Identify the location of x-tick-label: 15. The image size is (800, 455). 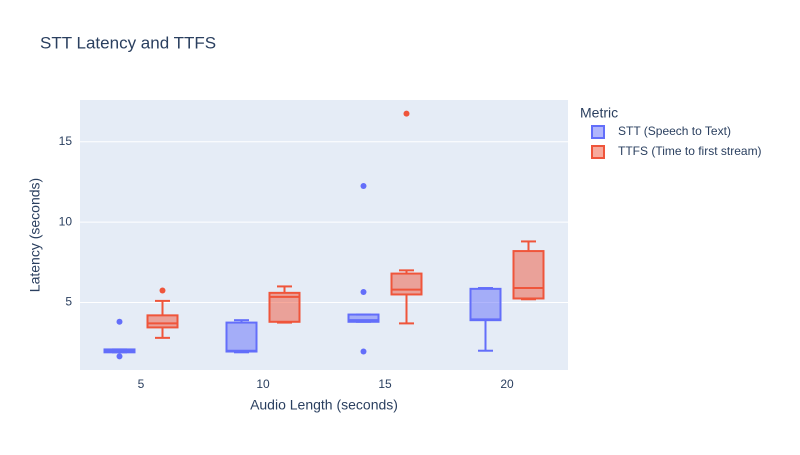
(385, 384).